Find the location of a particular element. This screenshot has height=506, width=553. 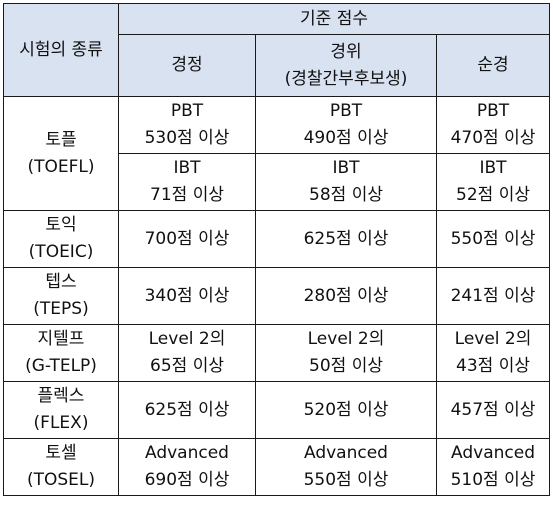

header-row-2: 경정 경위 (경찰간부후보생) 순경 is located at coordinates (277, 65).